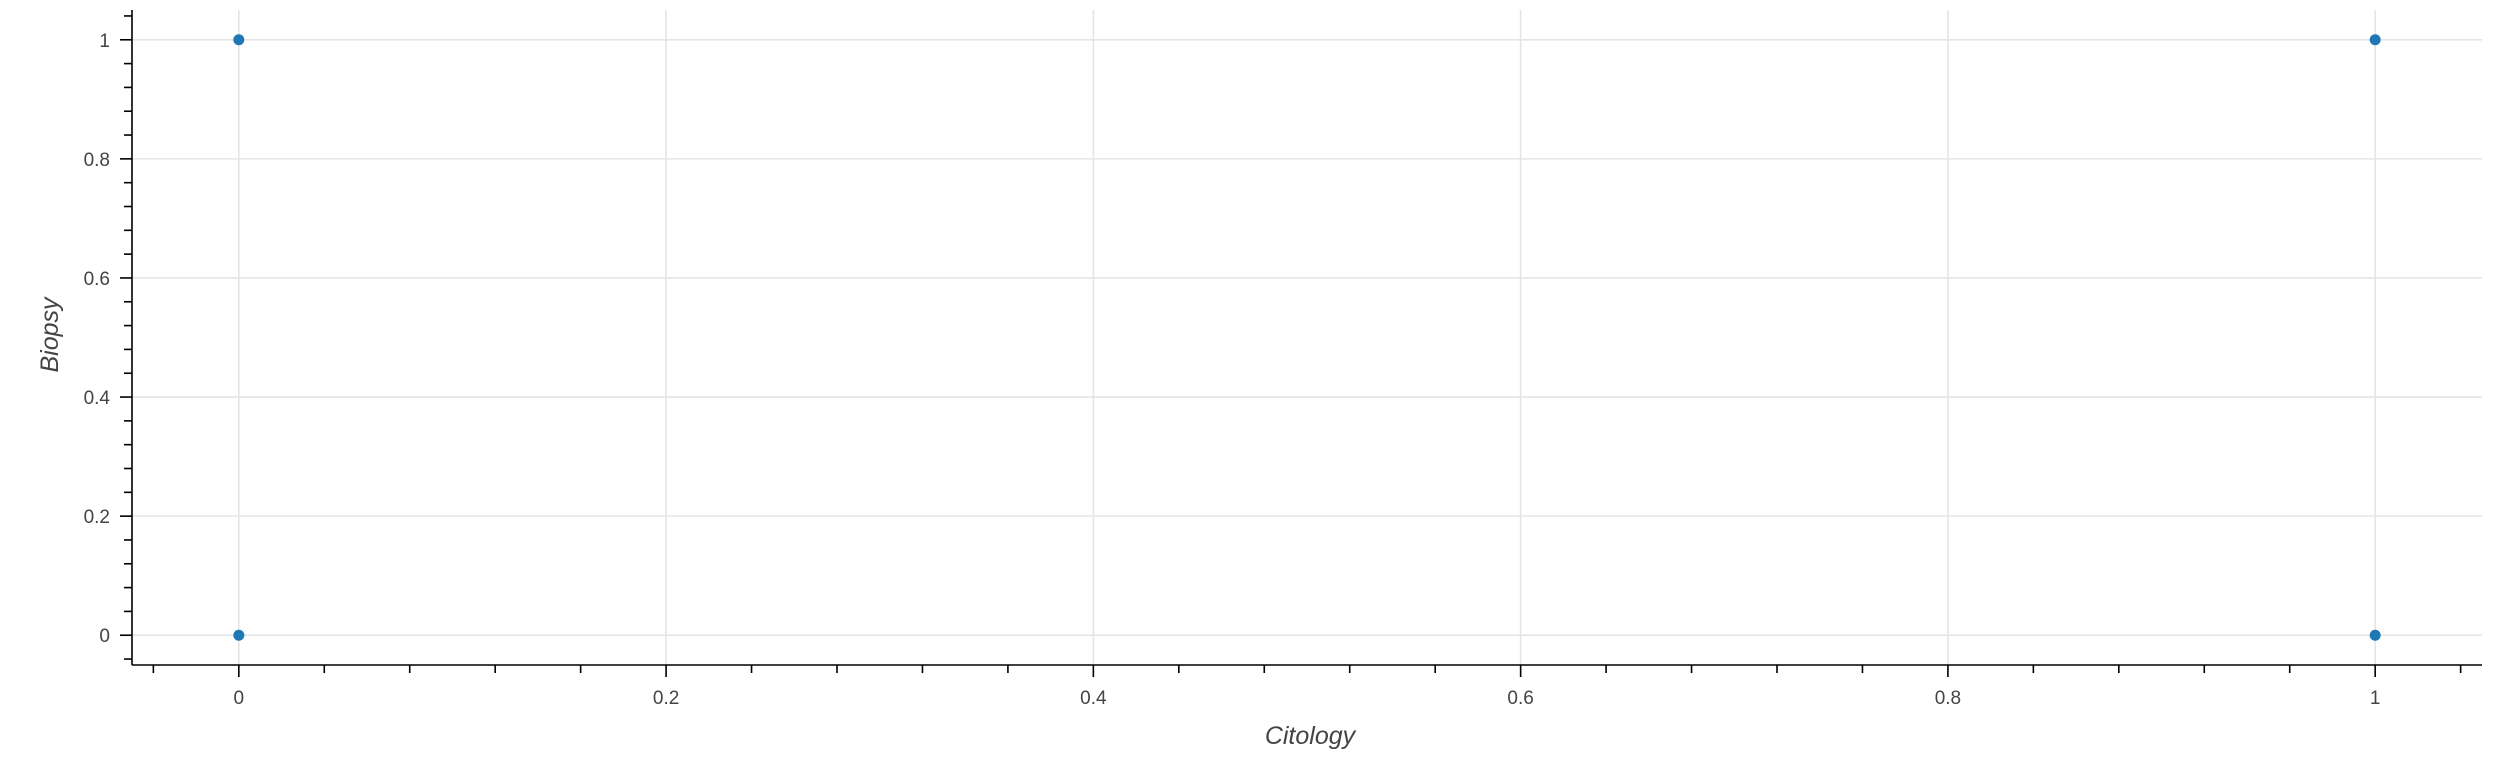 This screenshot has width=2498, height=774. I want to click on y-axis-label: Biopsy, so click(50, 334).